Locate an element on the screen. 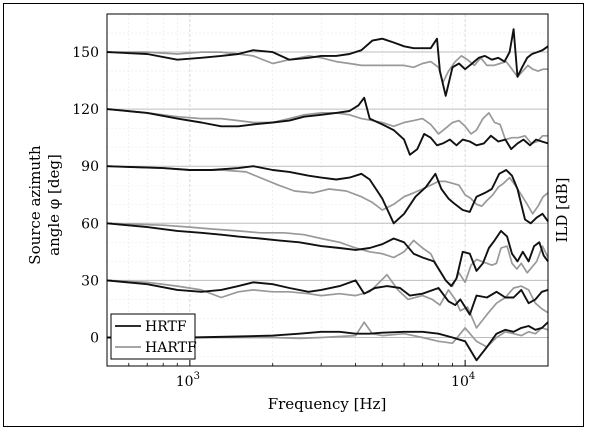 The width and height of the screenshot is (589, 430). y-tick-label: 0 is located at coordinates (94, 338).